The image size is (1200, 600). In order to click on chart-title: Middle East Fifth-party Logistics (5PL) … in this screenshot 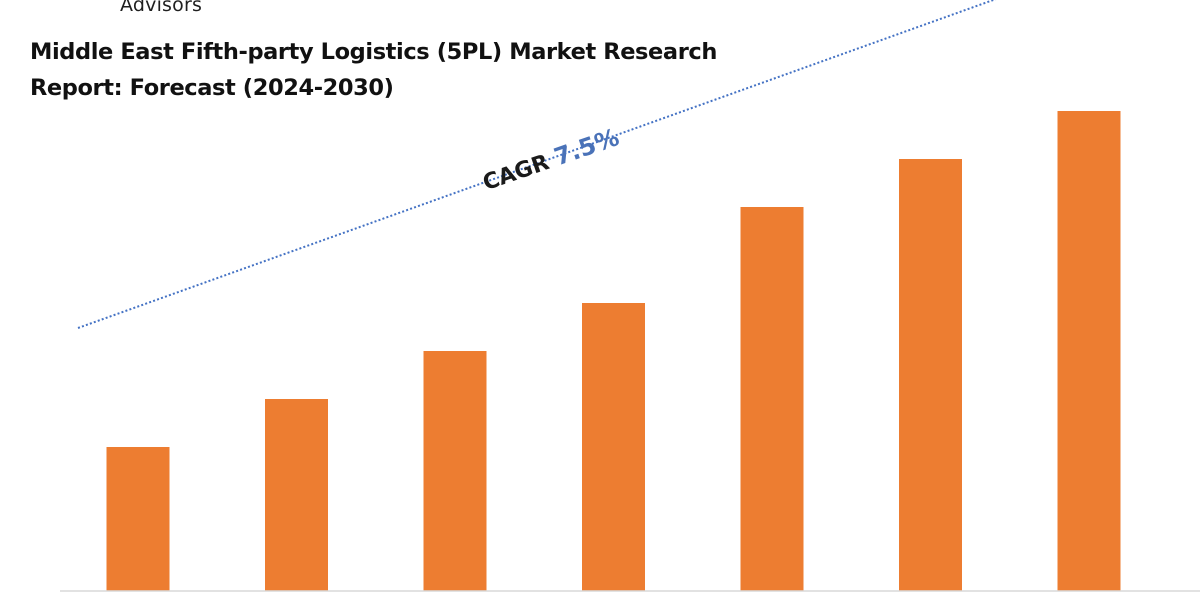, I will do `click(390, 70)`.